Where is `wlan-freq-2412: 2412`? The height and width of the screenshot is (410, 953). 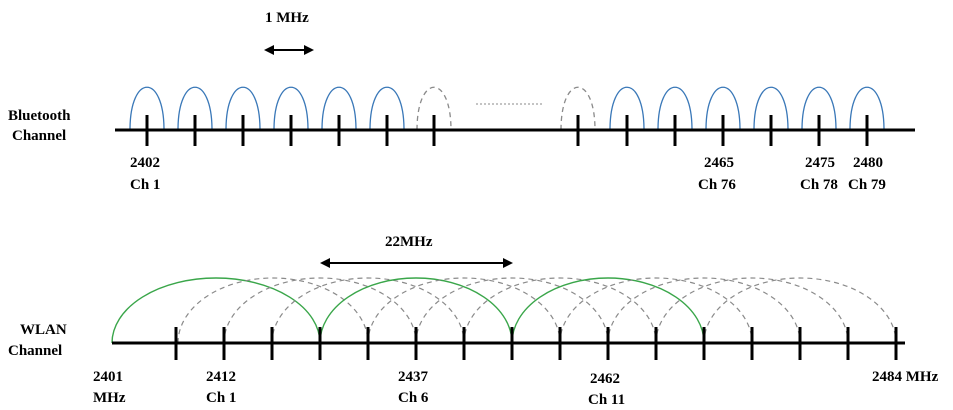
wlan-freq-2412: 2412 is located at coordinates (221, 377).